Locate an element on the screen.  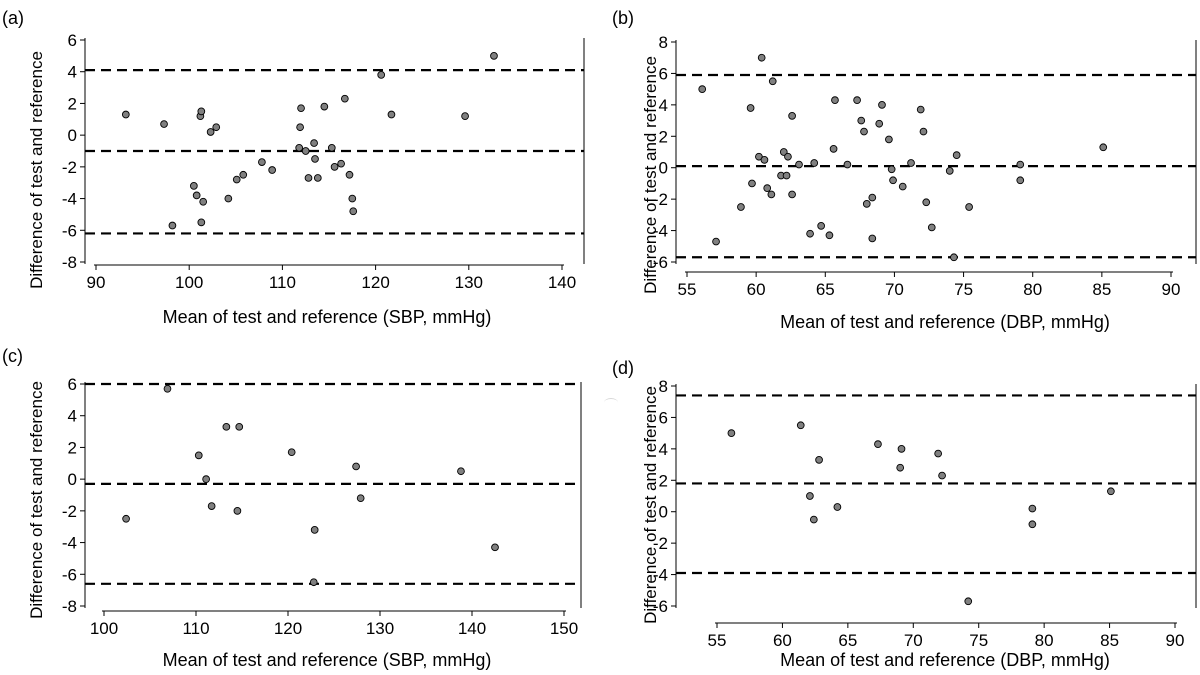
x-tick-label: 110 is located at coordinates (282, 282).